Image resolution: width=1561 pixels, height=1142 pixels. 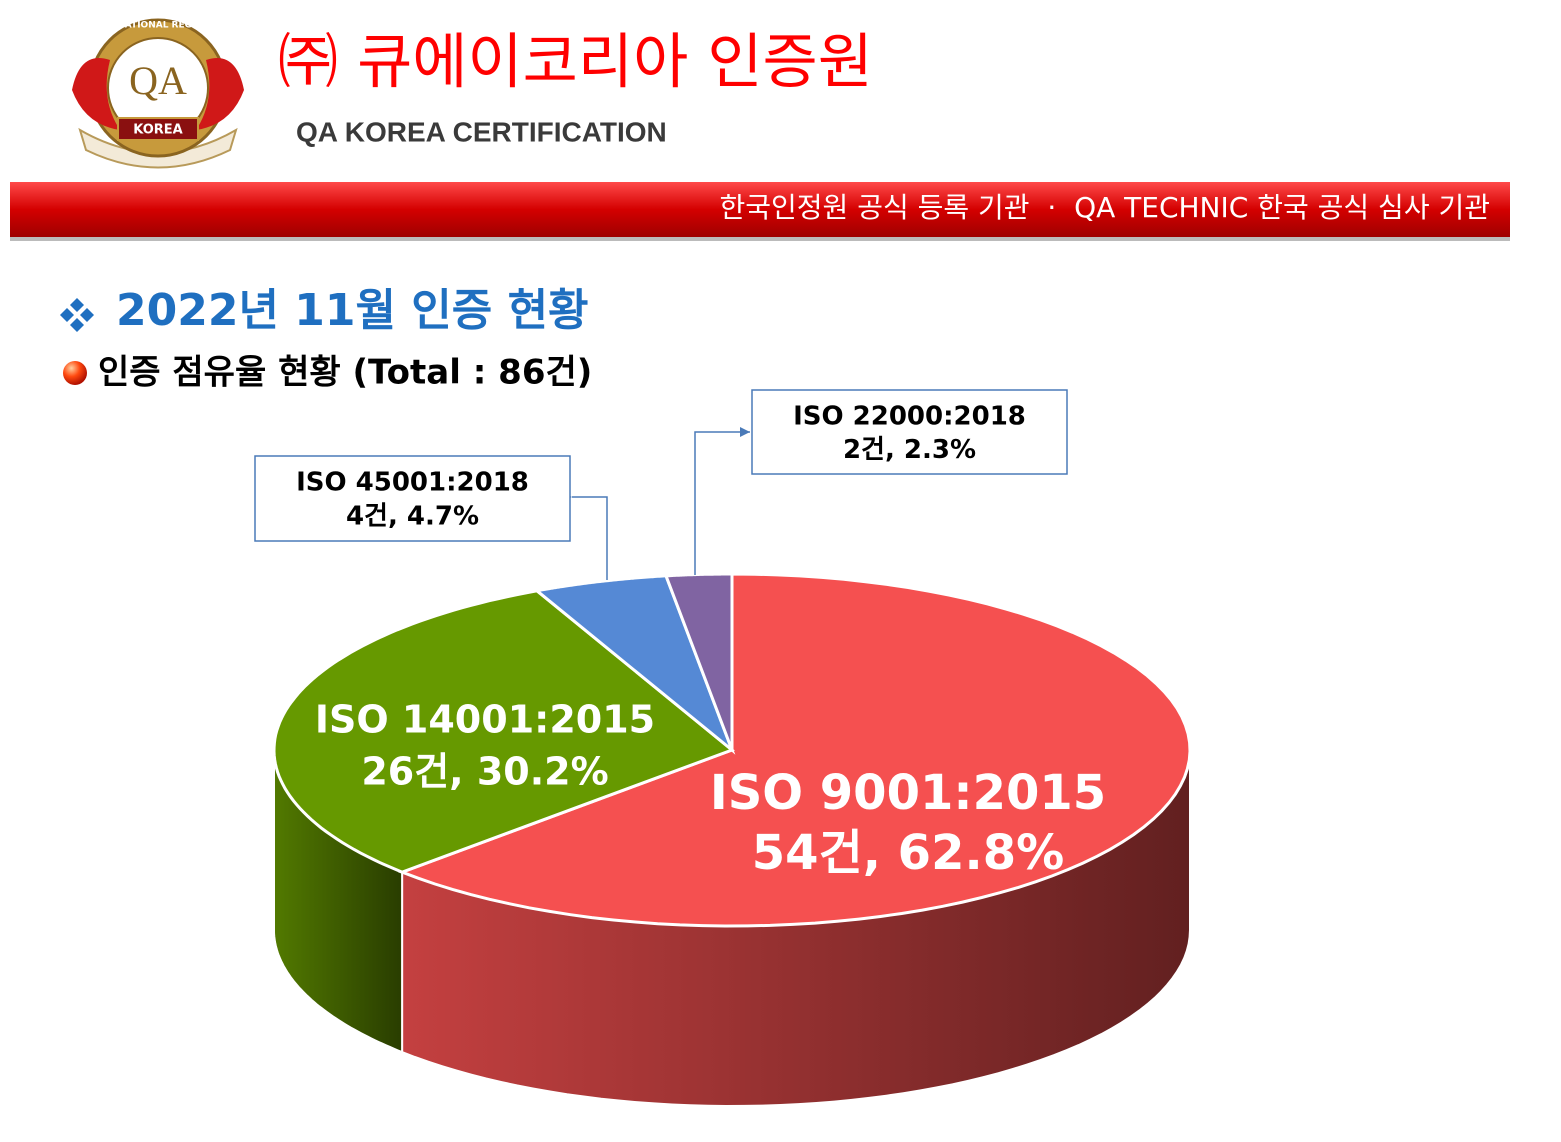 I want to click on logo-banner: KOREA, so click(x=158, y=130).